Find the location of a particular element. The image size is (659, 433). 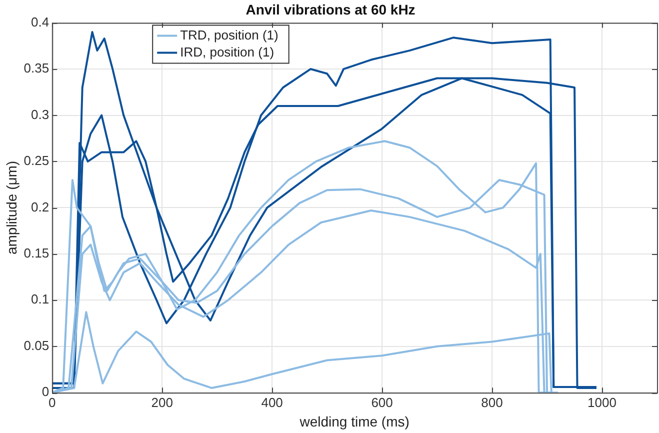

y-tick-label: 0 is located at coordinates (46, 392).